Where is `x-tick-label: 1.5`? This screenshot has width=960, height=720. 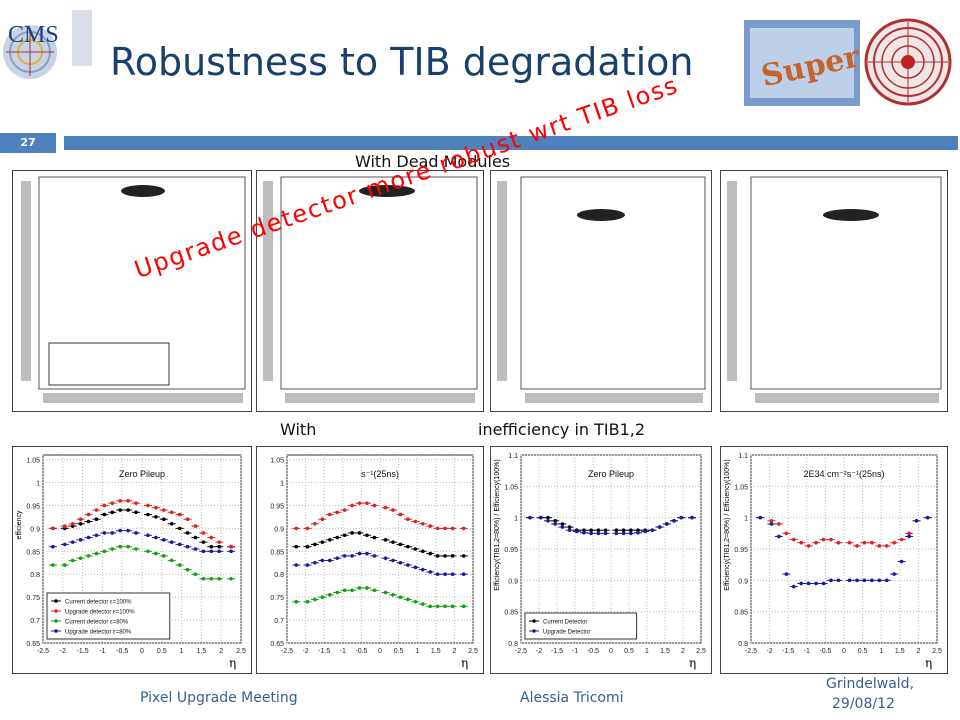
x-tick-label: 1.5 is located at coordinates (665, 651).